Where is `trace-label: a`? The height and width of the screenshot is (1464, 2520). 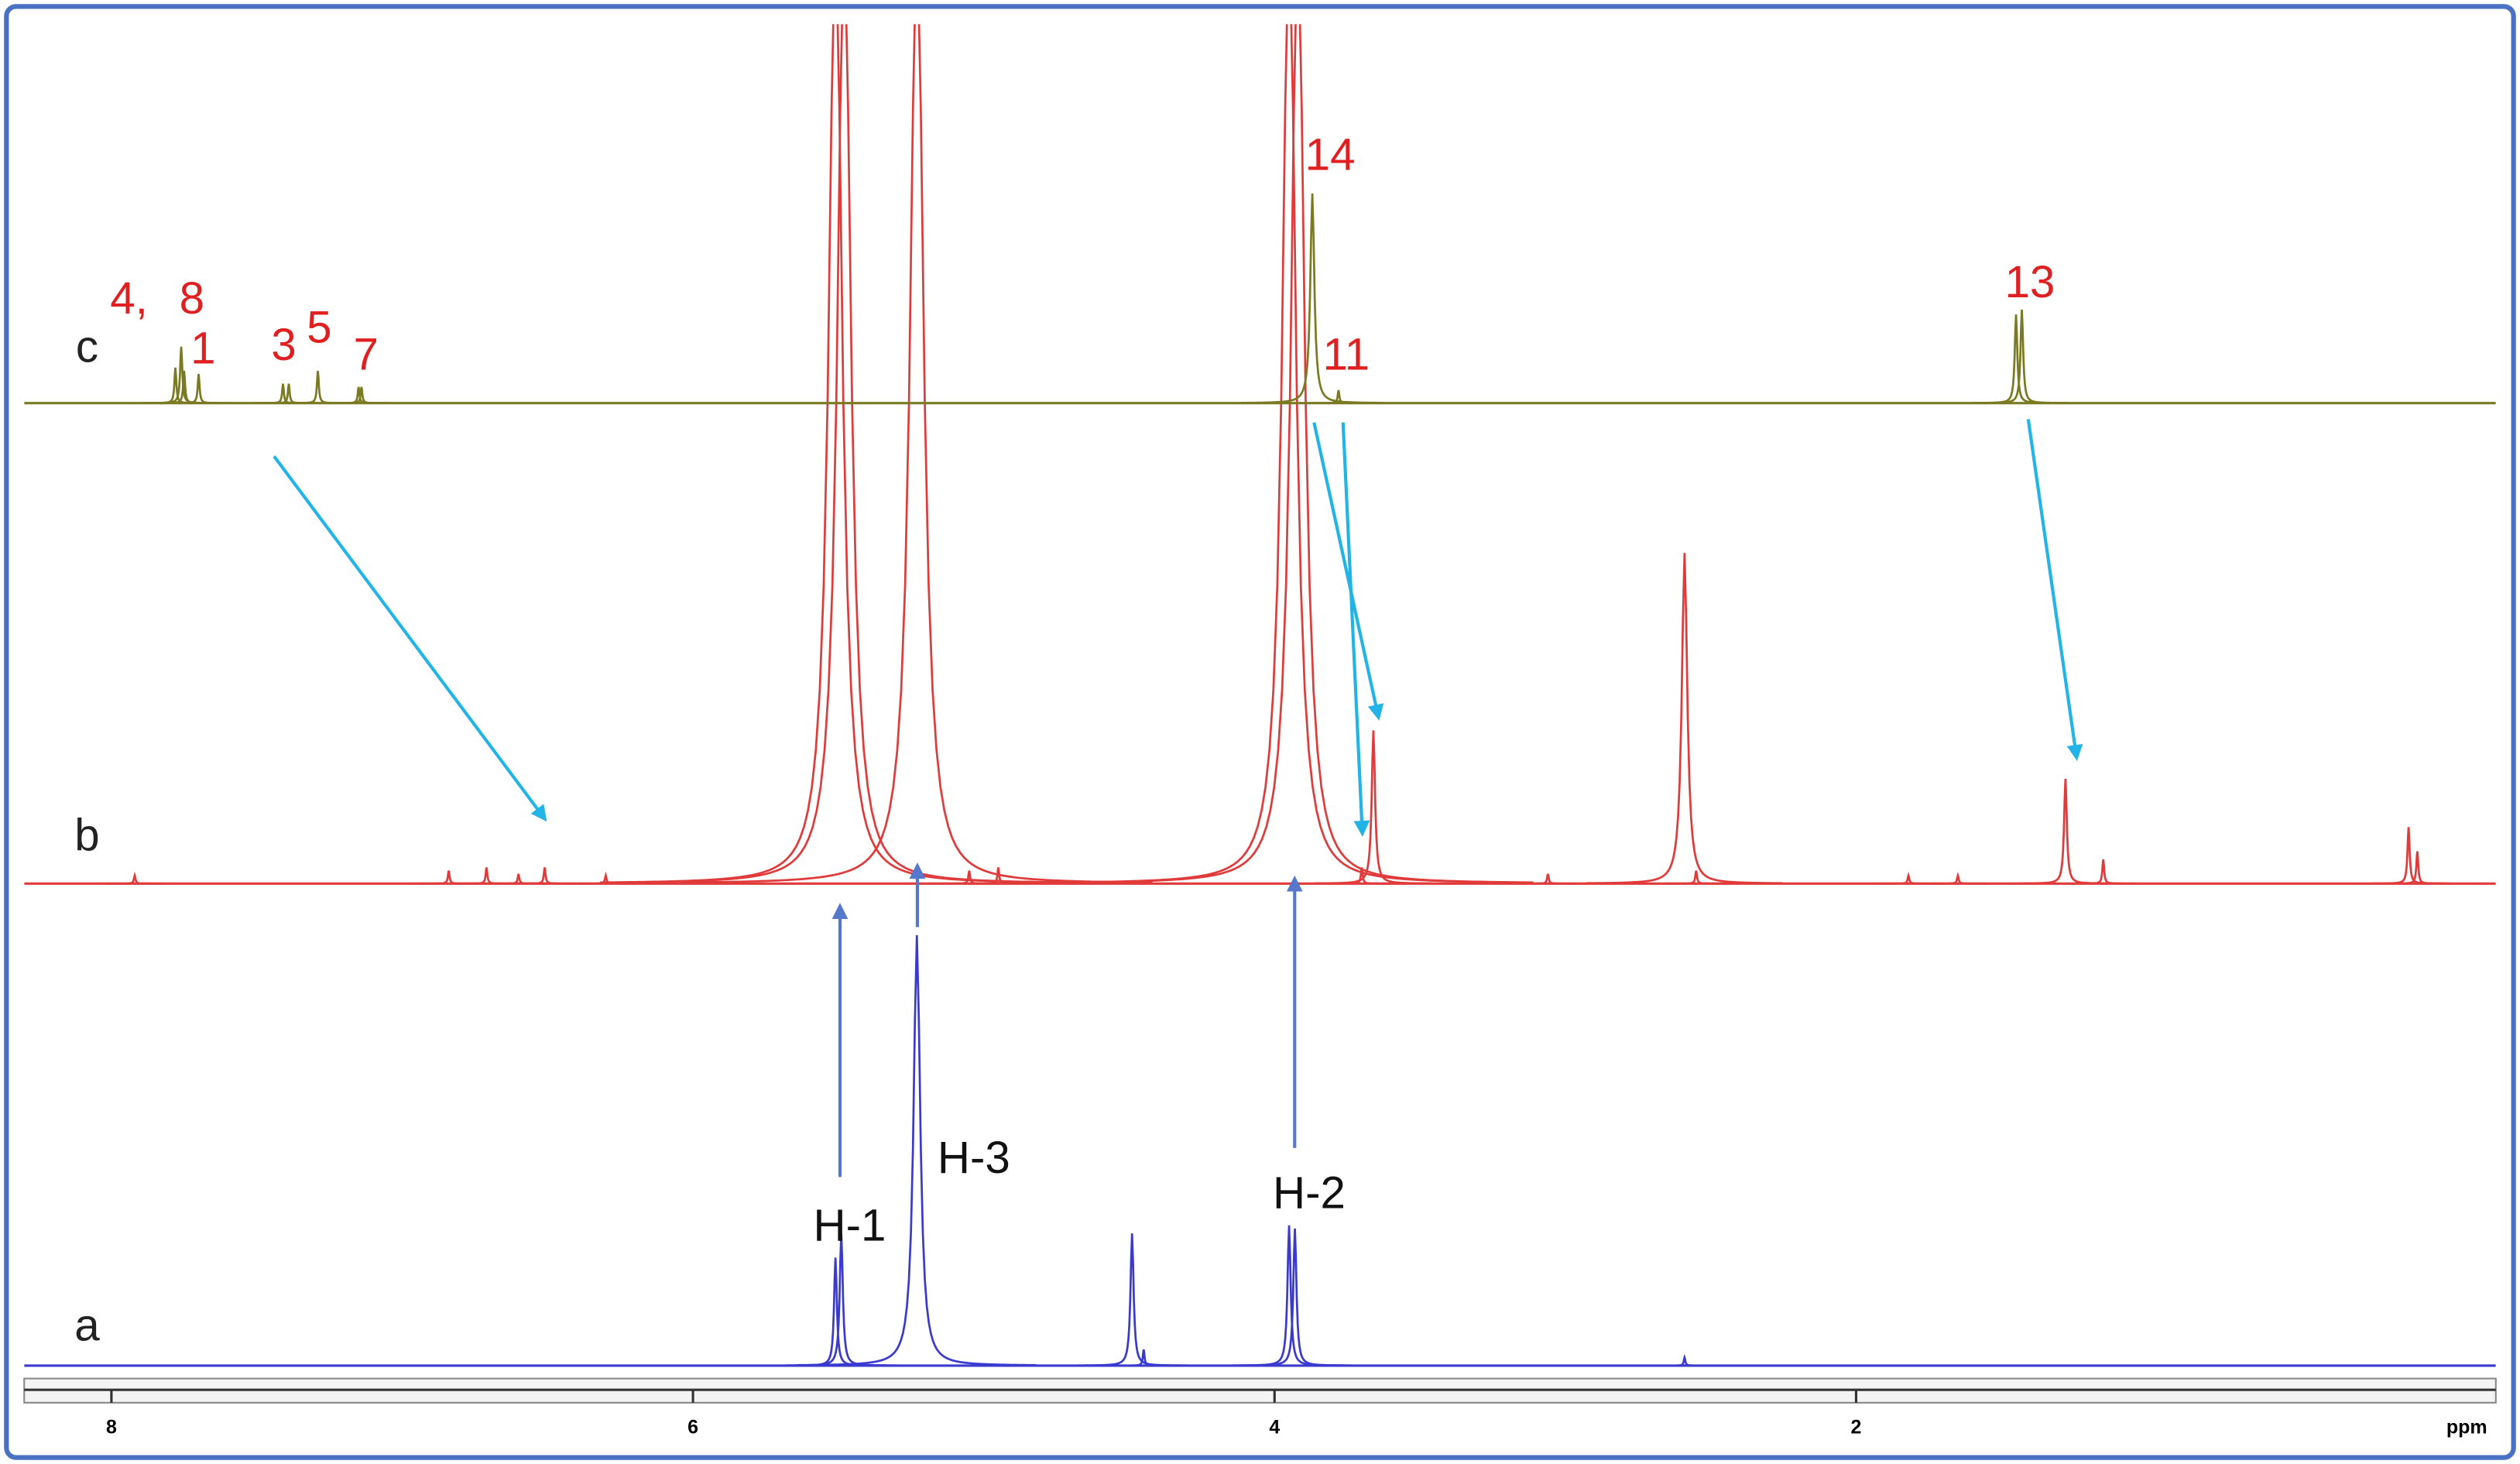
trace-label: a is located at coordinates (87, 1325).